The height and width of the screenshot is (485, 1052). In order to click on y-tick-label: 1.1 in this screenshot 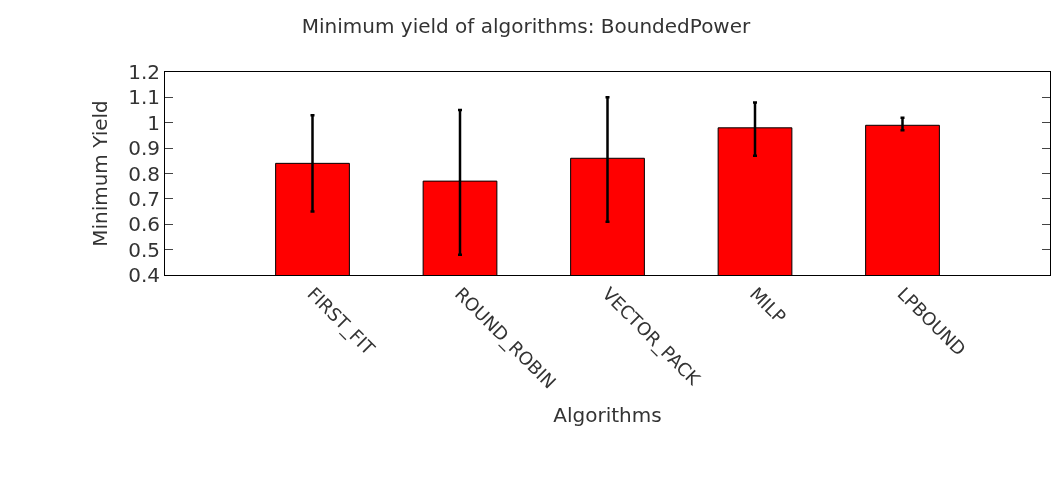, I will do `click(144, 97)`.